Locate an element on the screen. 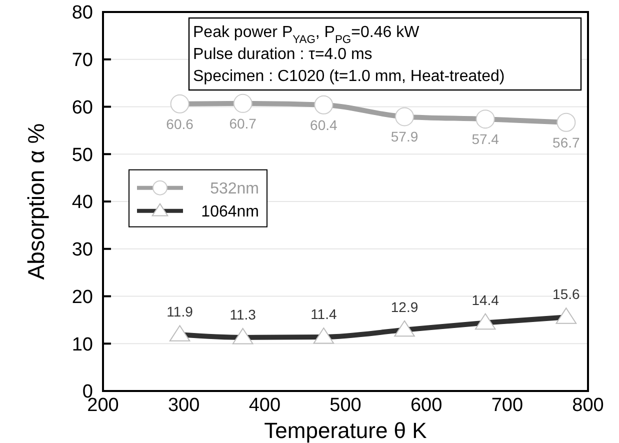  annotation: Pulse duration : τ=4.0 ms is located at coordinates (282, 54).